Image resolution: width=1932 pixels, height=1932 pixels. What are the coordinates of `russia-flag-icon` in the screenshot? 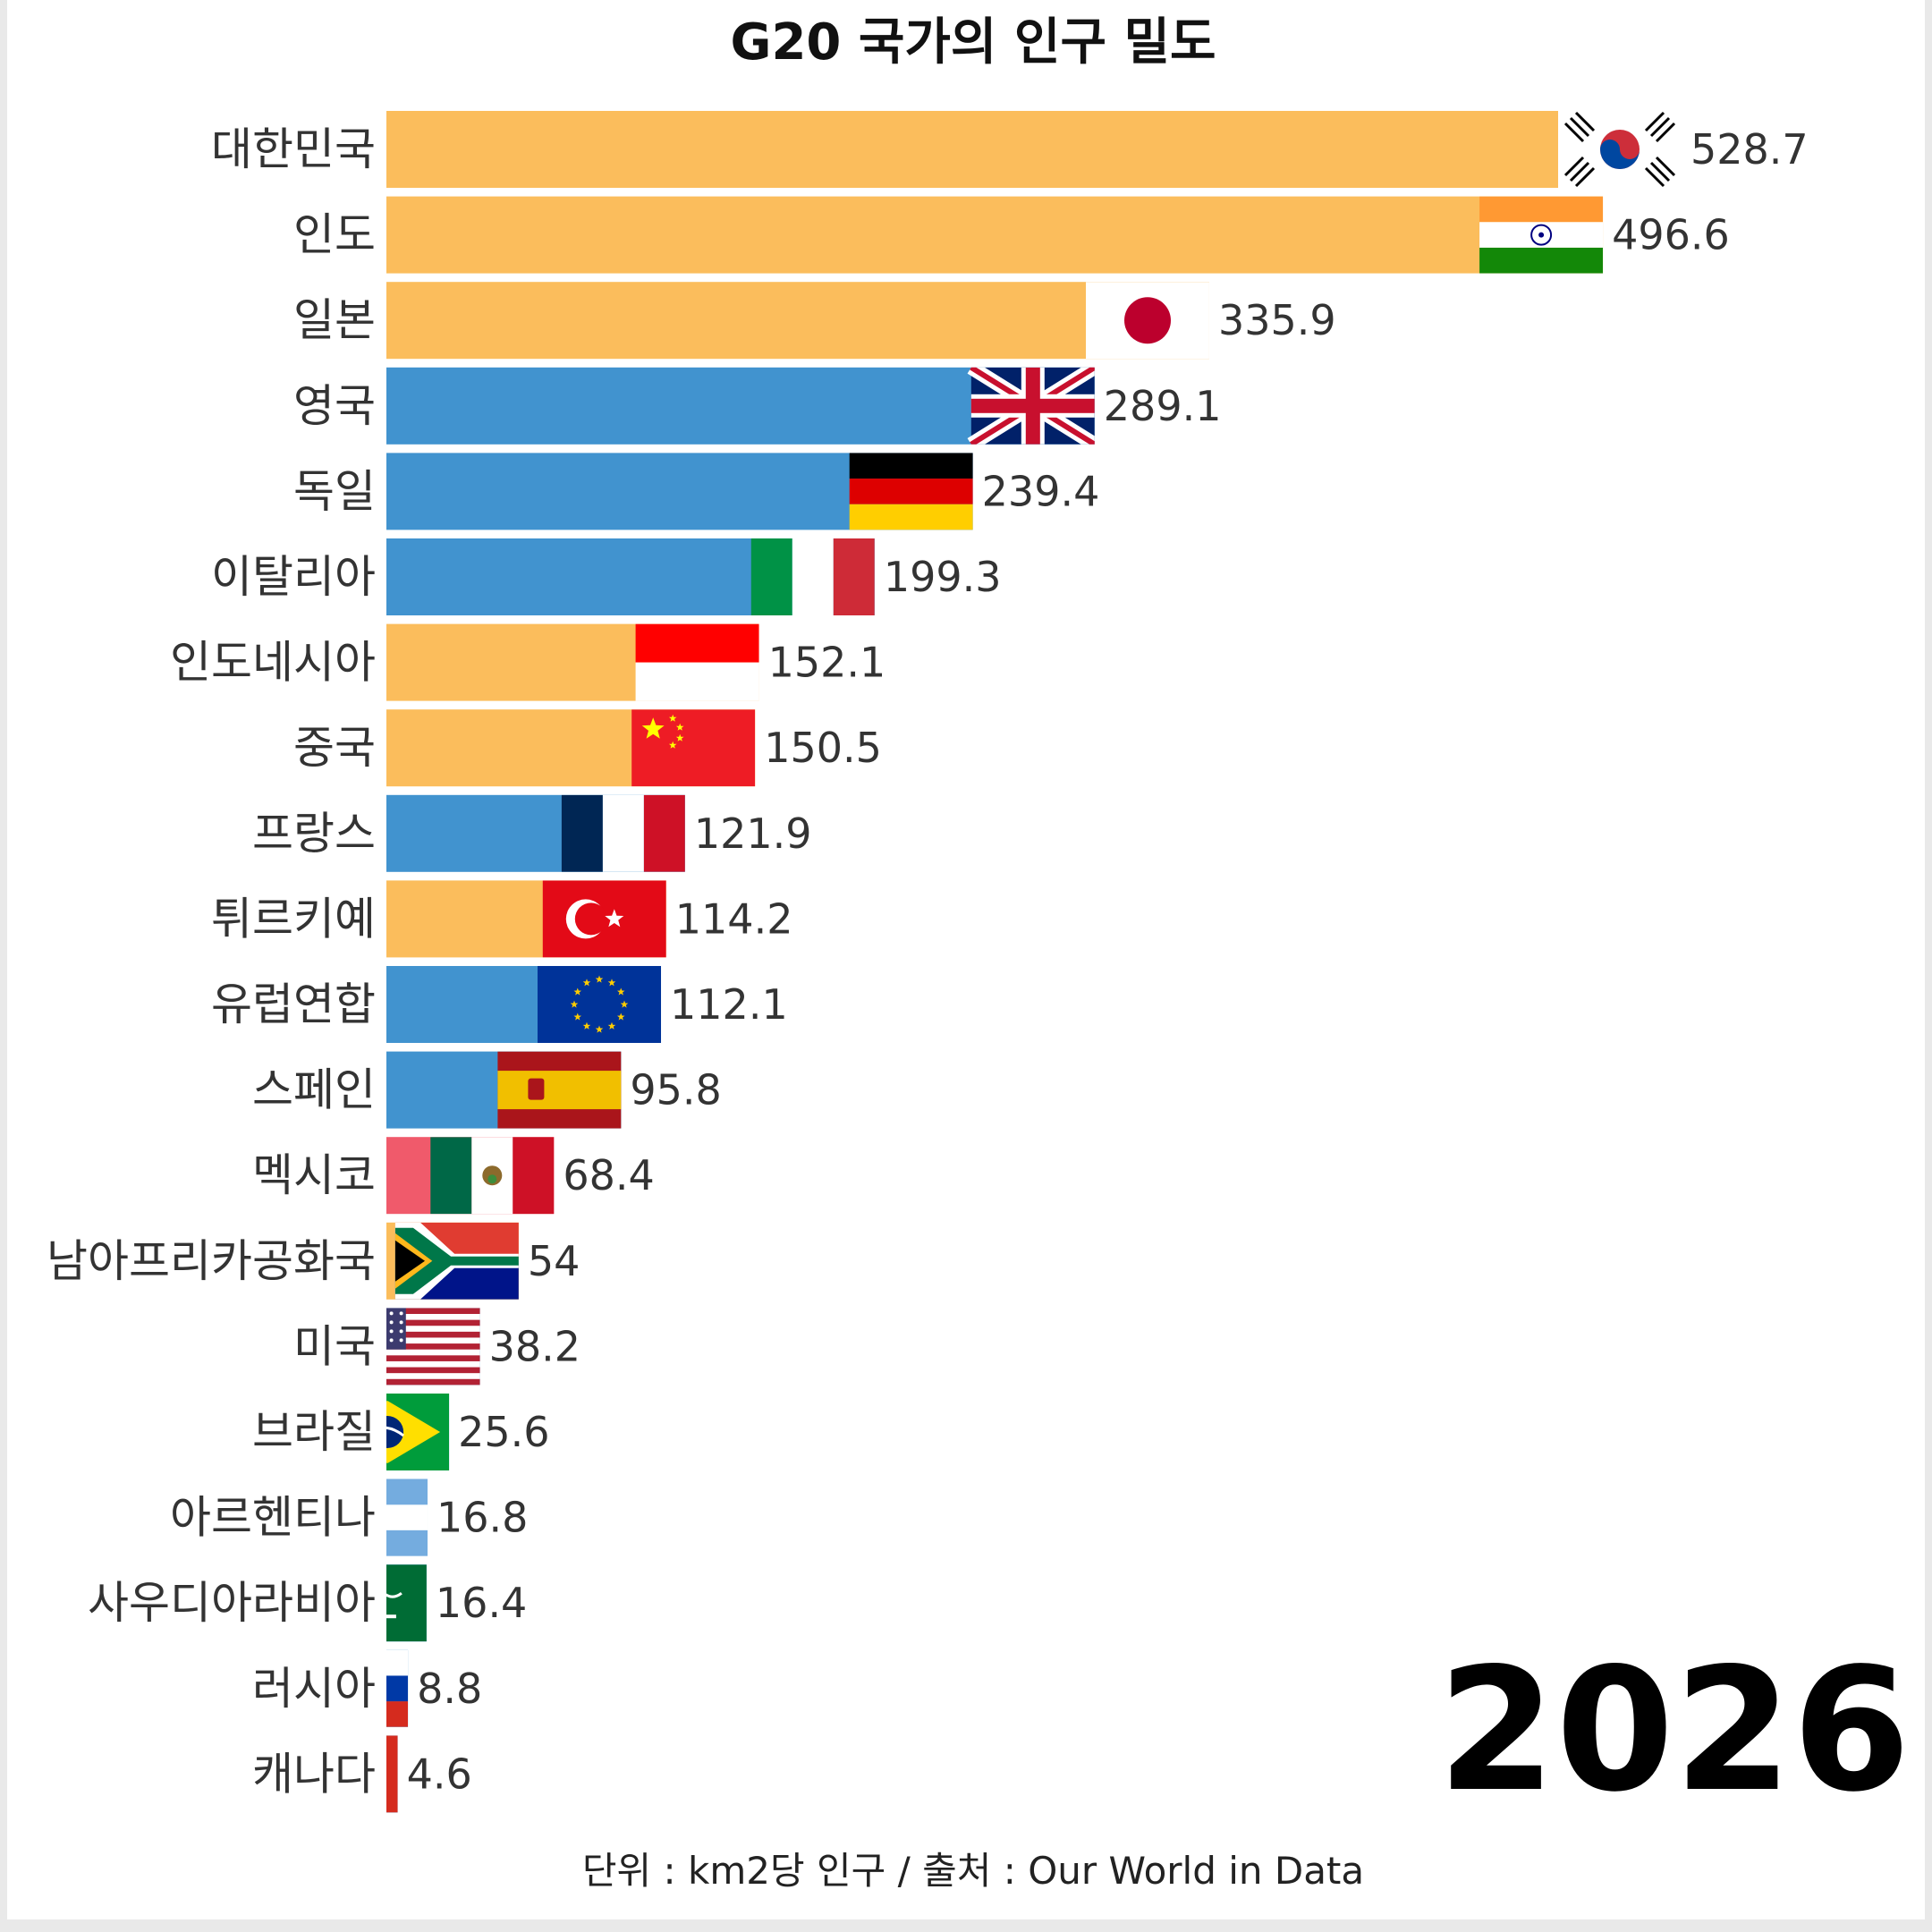 It's located at (397, 1688).